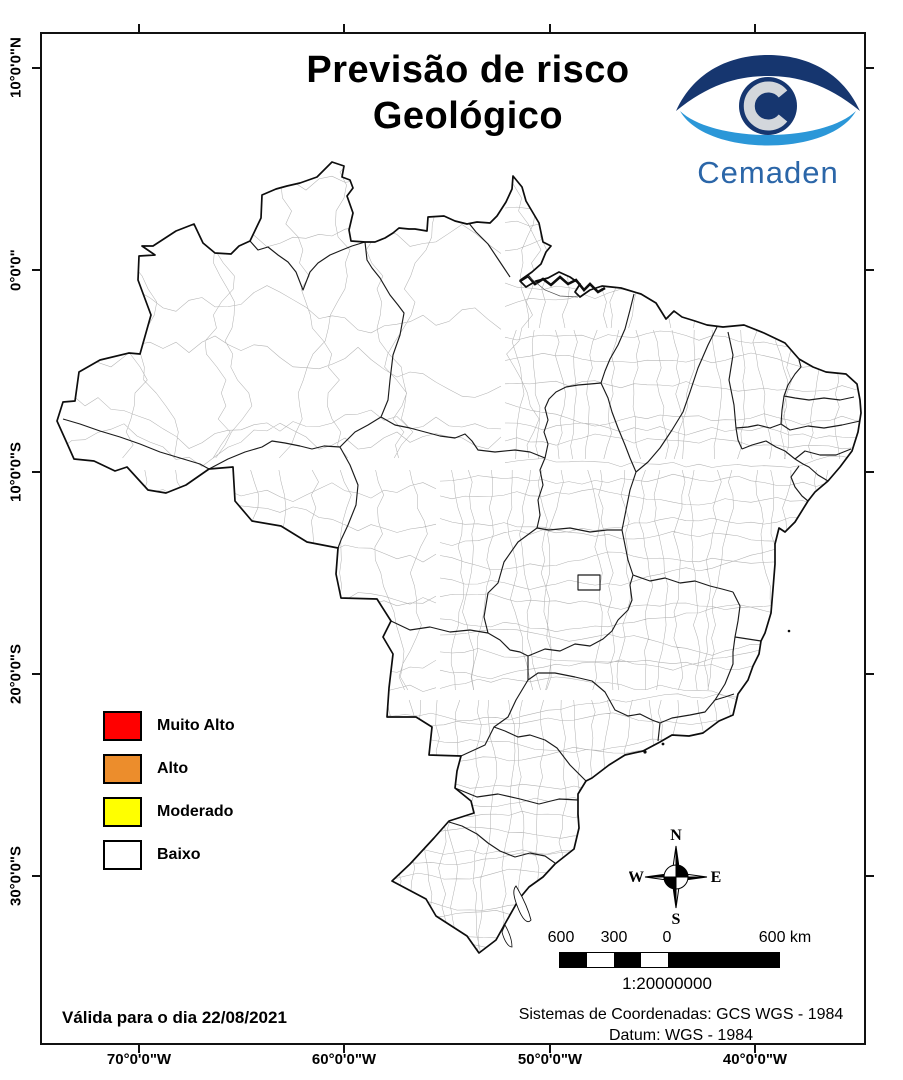  I want to click on crs-line1: Sistemas de Coordenadas: GCS WGS - 1984, so click(681, 1014).